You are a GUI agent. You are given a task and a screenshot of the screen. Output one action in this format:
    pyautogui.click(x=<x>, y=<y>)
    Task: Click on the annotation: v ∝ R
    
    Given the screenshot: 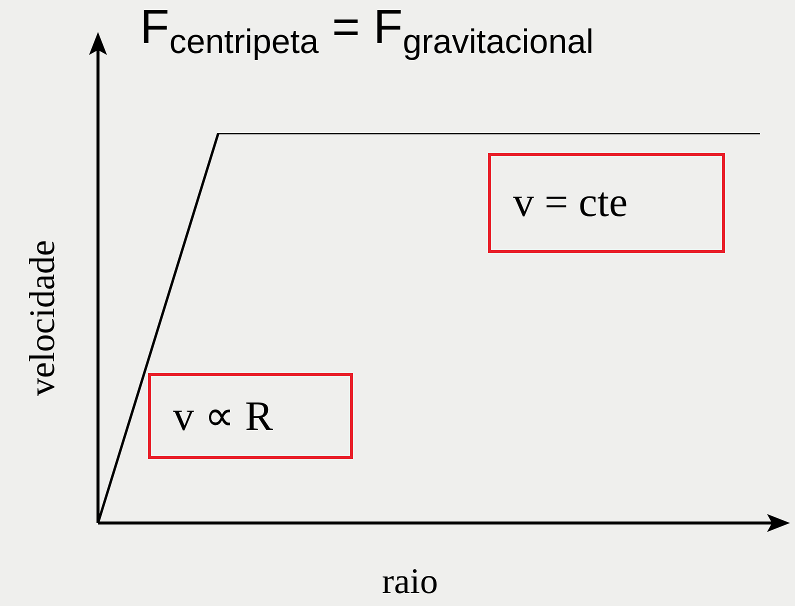 What is the action you would take?
    pyautogui.click(x=250, y=416)
    